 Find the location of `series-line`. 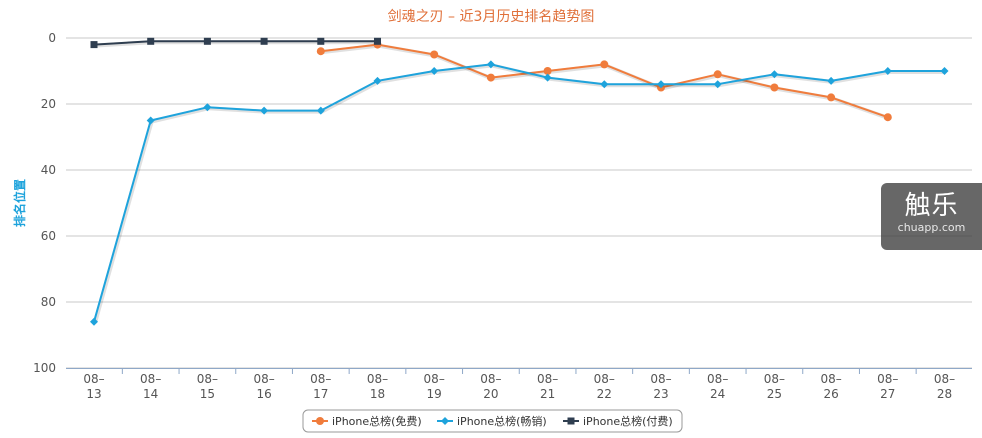

series-line is located at coordinates (235, 43).